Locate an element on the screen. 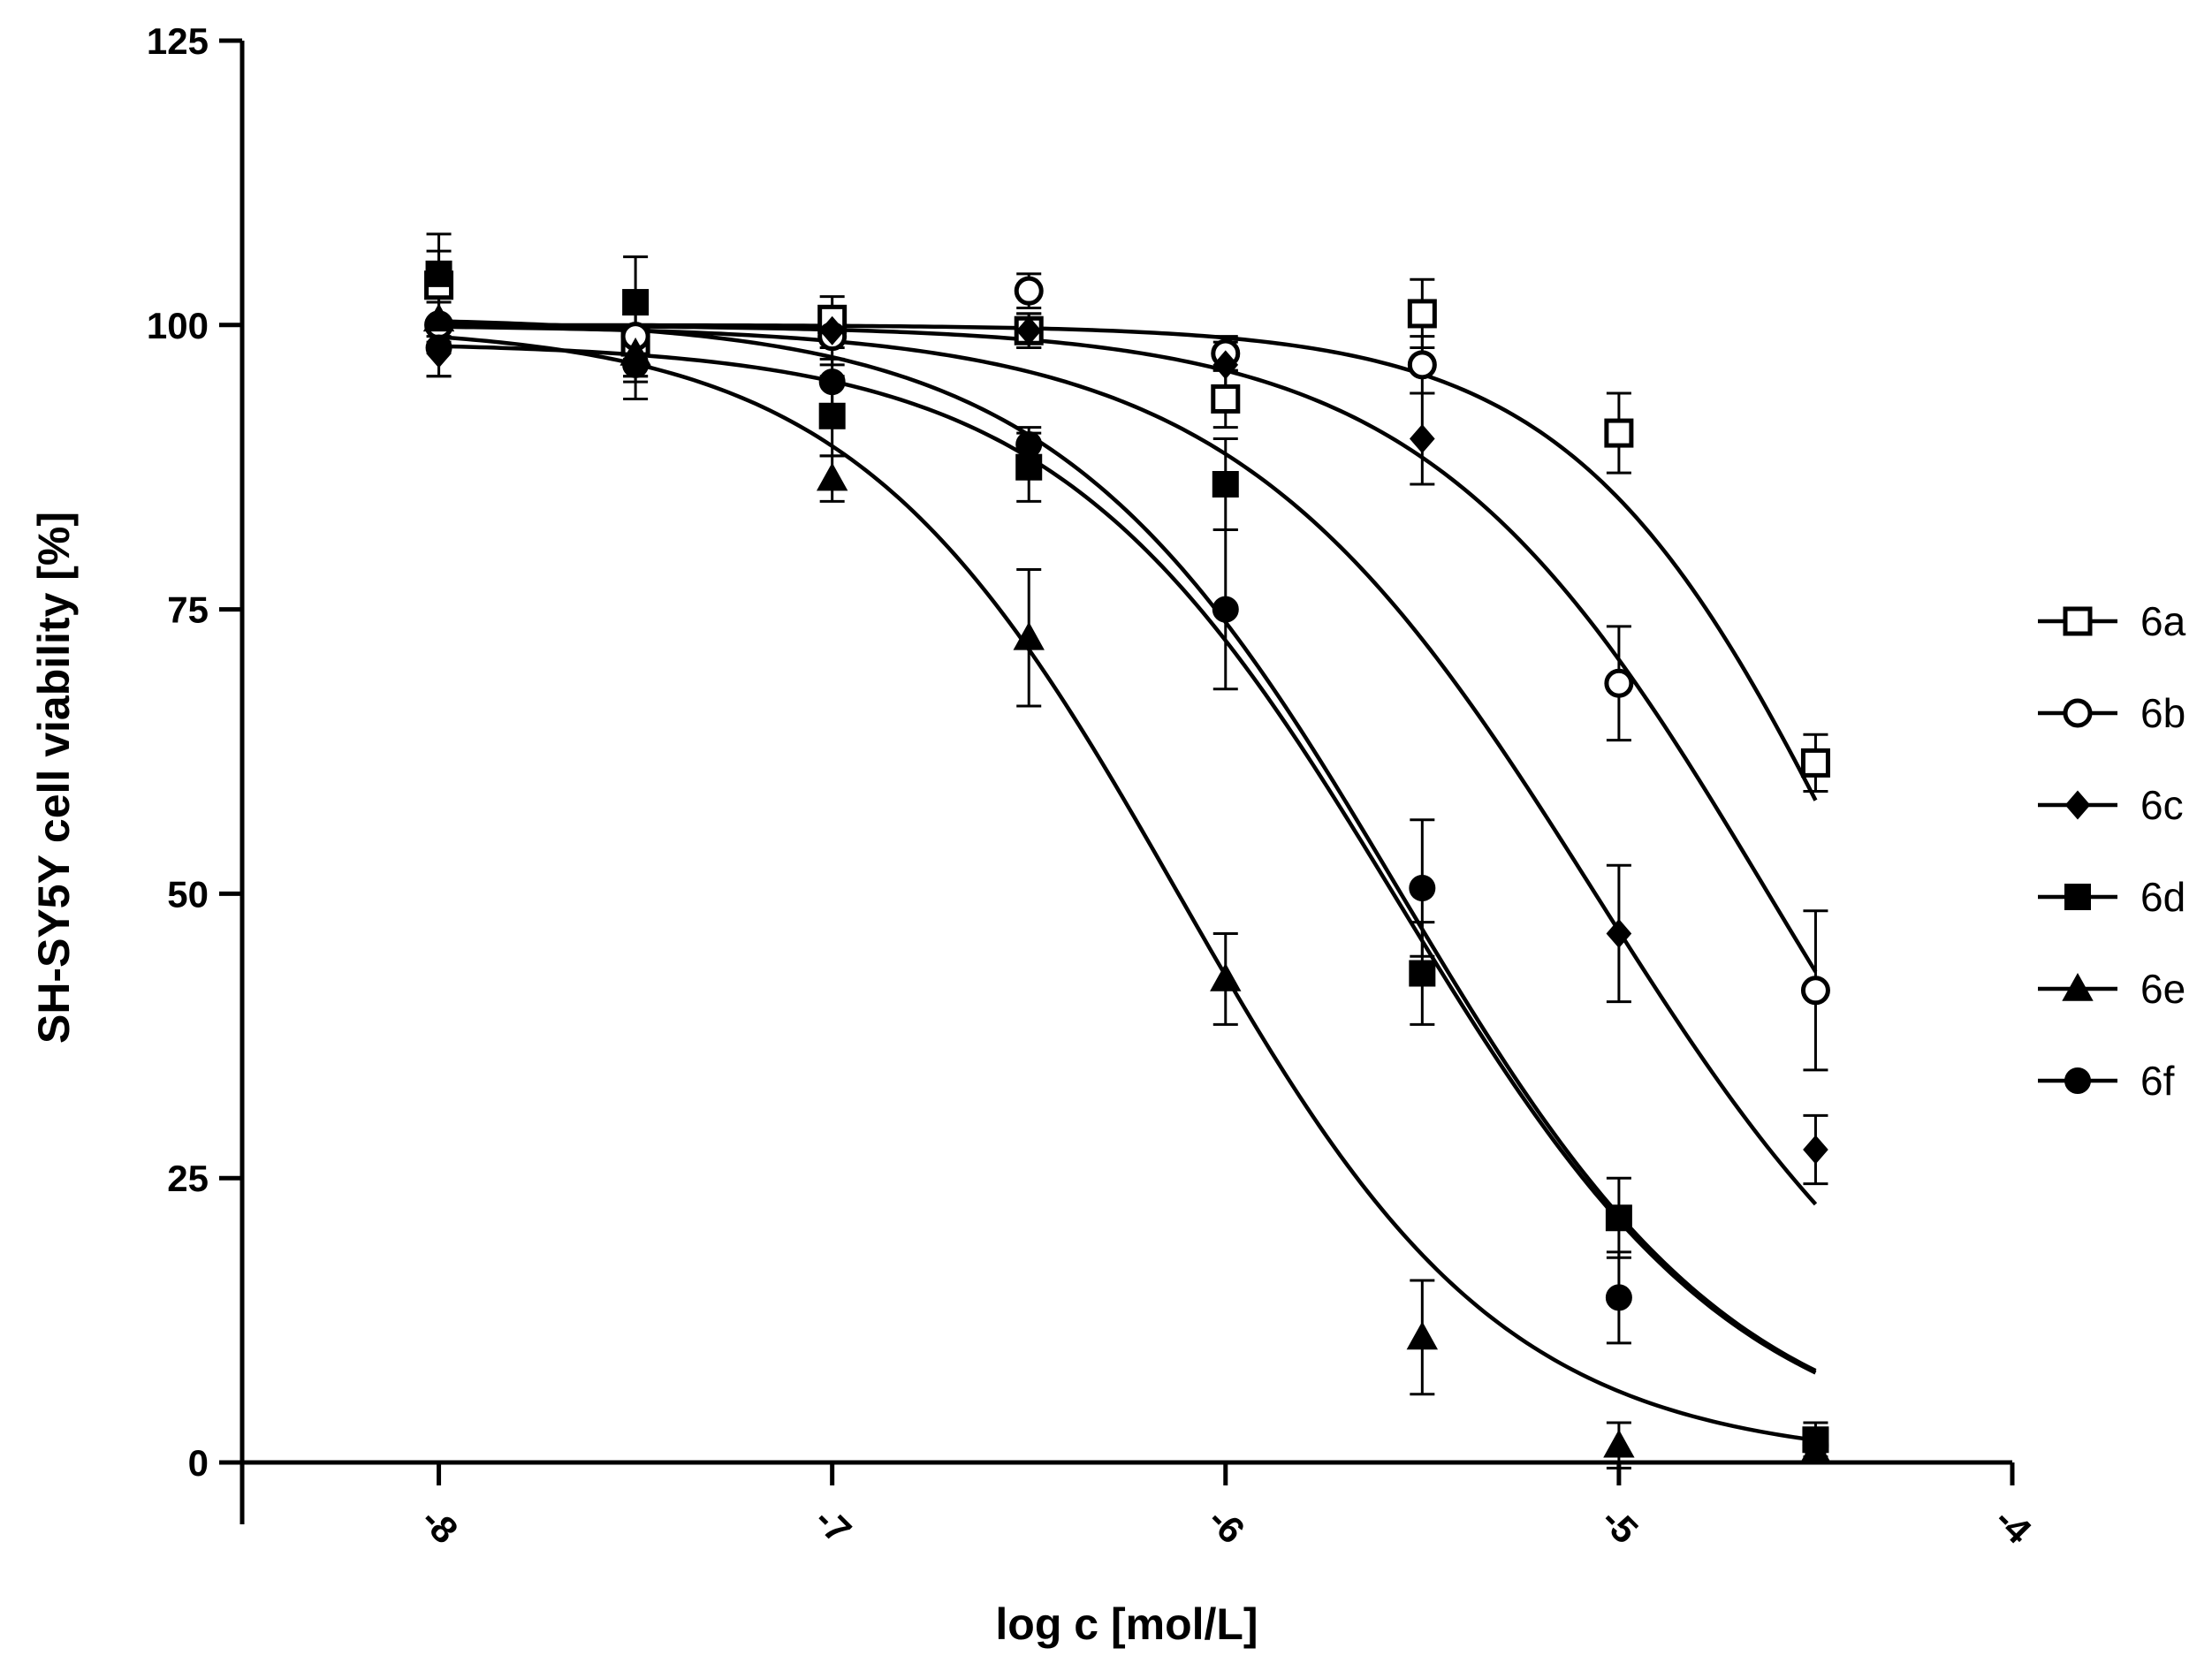 This screenshot has width=2212, height=1671. legend-item-6b: 6b is located at coordinates (2111, 713).